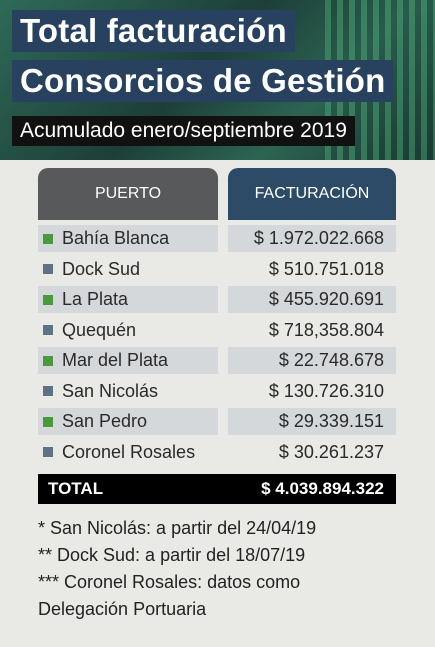  Describe the element at coordinates (326, 329) in the screenshot. I see `billing-value: $ 718,358.804` at that location.